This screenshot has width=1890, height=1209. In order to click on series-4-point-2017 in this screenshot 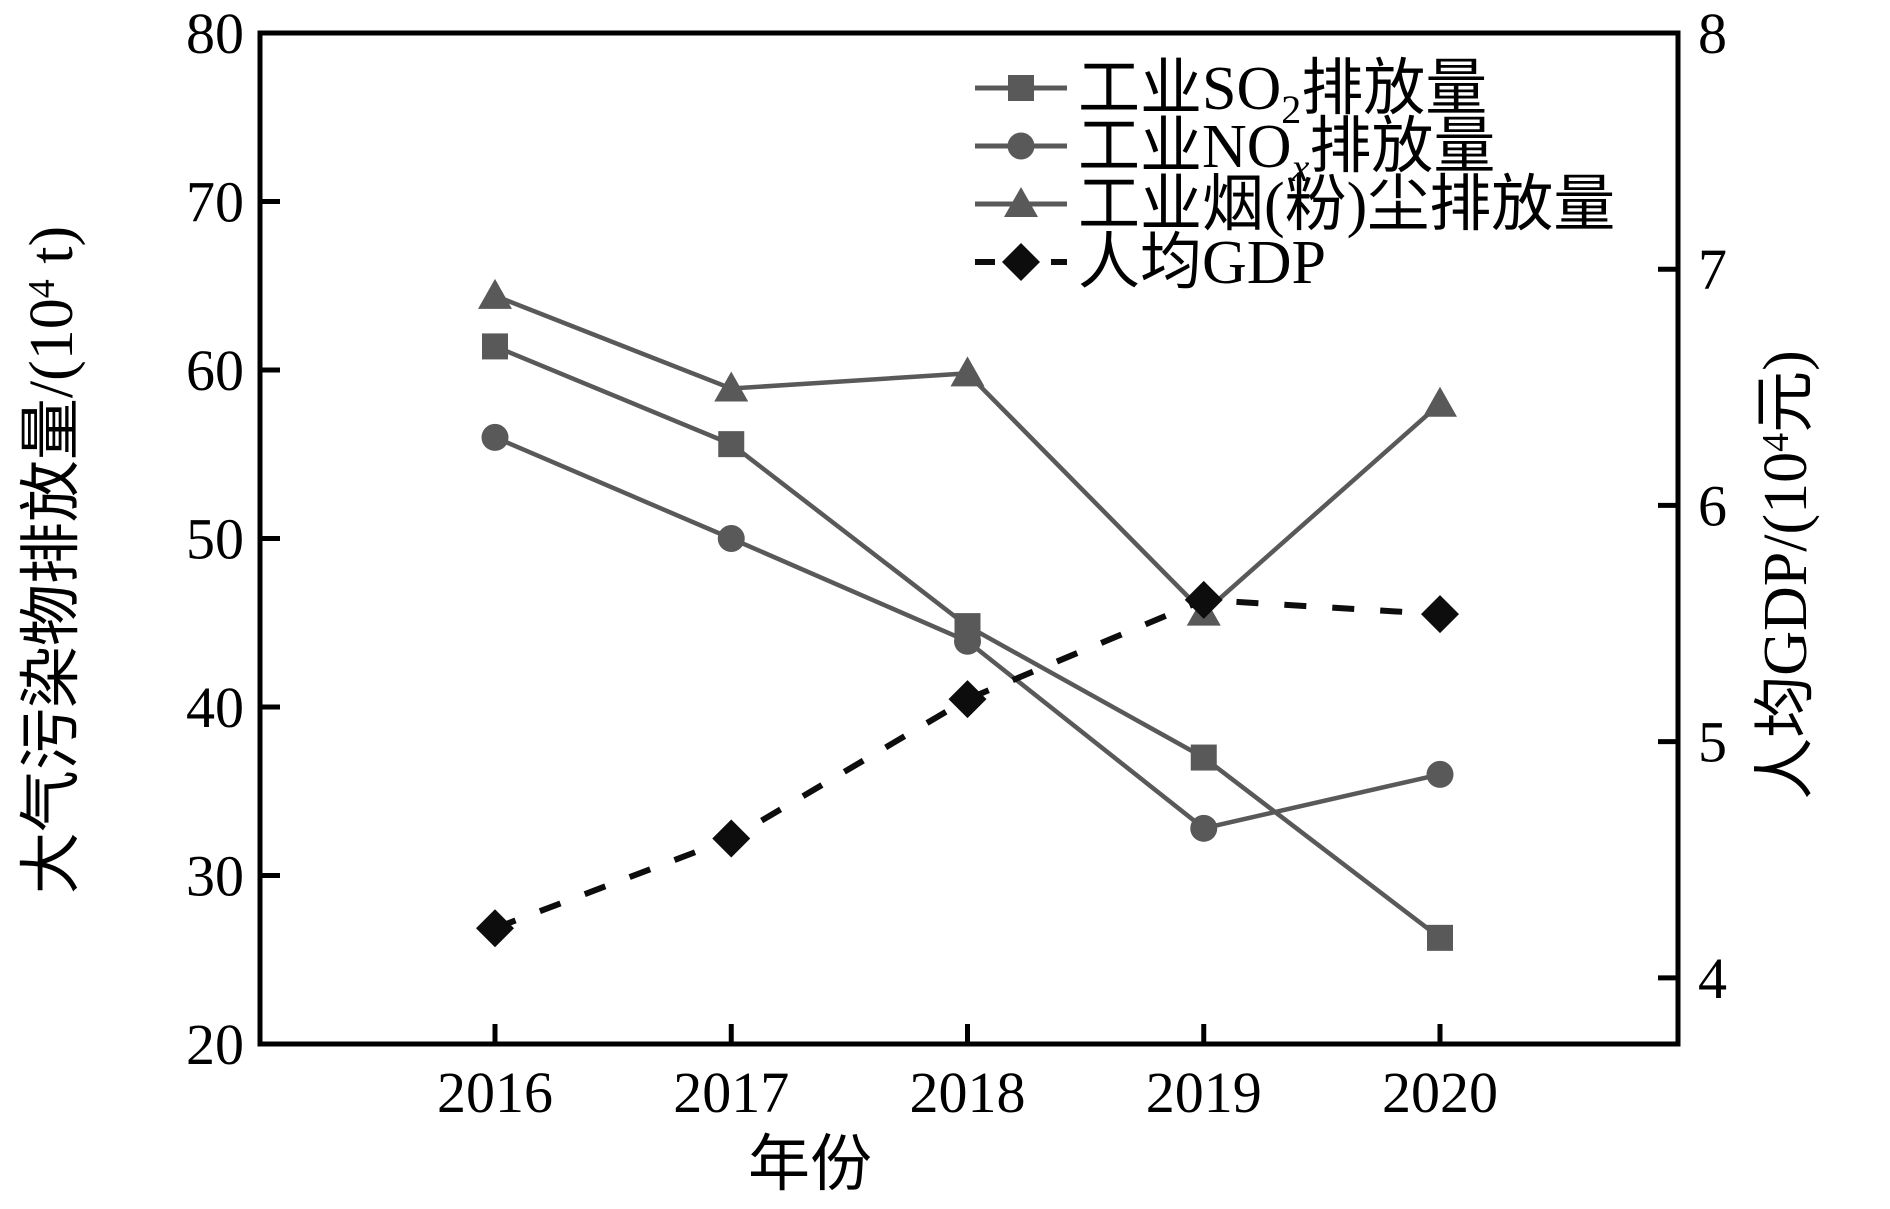, I will do `click(731, 838)`.